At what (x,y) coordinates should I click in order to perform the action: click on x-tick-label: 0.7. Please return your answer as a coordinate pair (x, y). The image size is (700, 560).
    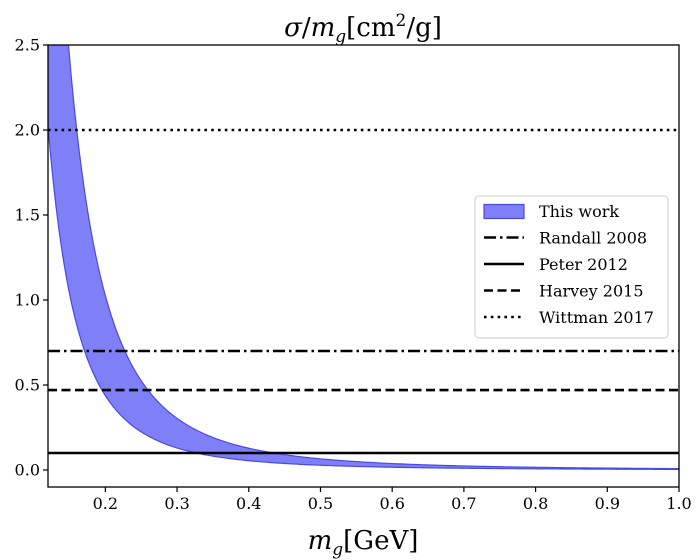
    Looking at the image, I should click on (463, 503).